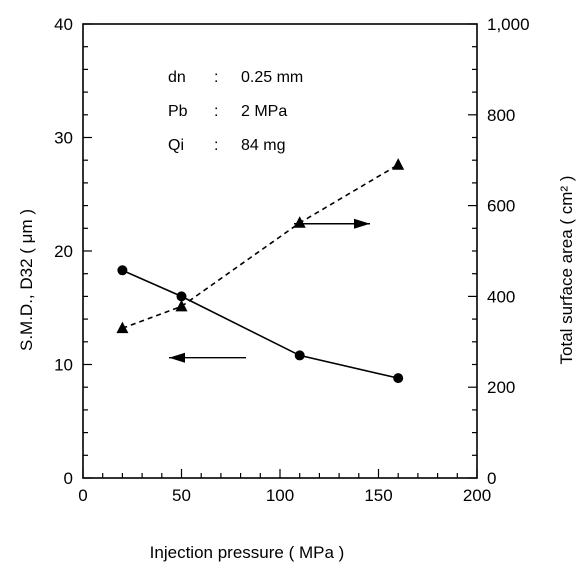 The width and height of the screenshot is (583, 570). What do you see at coordinates (501, 296) in the screenshot?
I see `y-right-tick-label: 400` at bounding box center [501, 296].